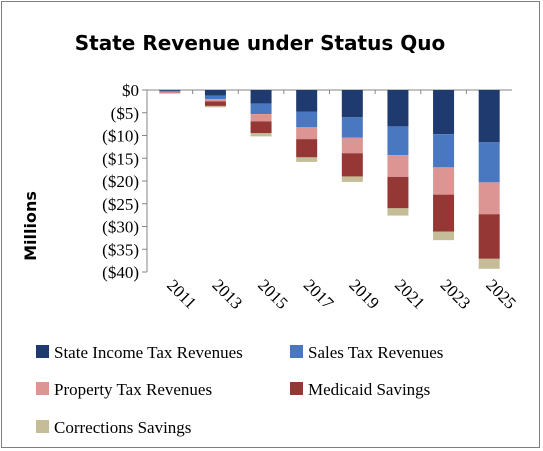 Image resolution: width=543 pixels, height=451 pixels. I want to click on y-tick-label: $0, so click(130, 90).